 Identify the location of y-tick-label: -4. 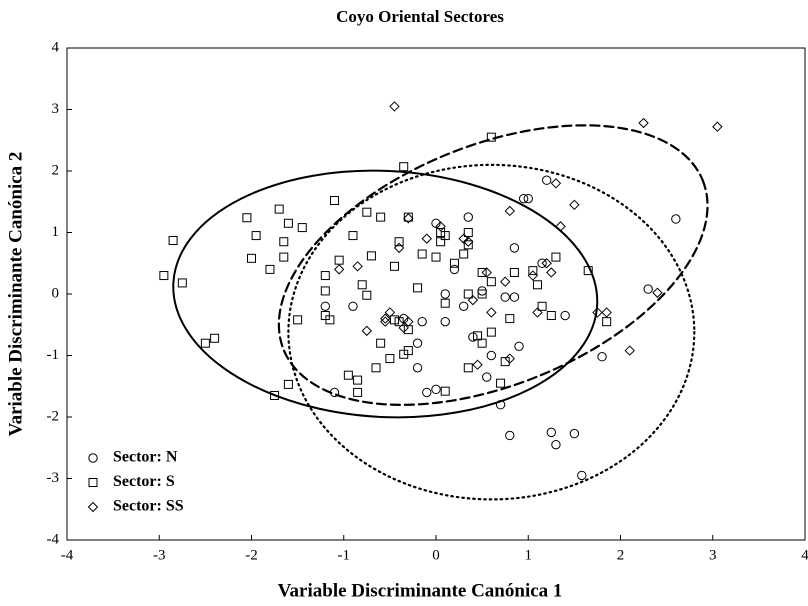
(53, 539).